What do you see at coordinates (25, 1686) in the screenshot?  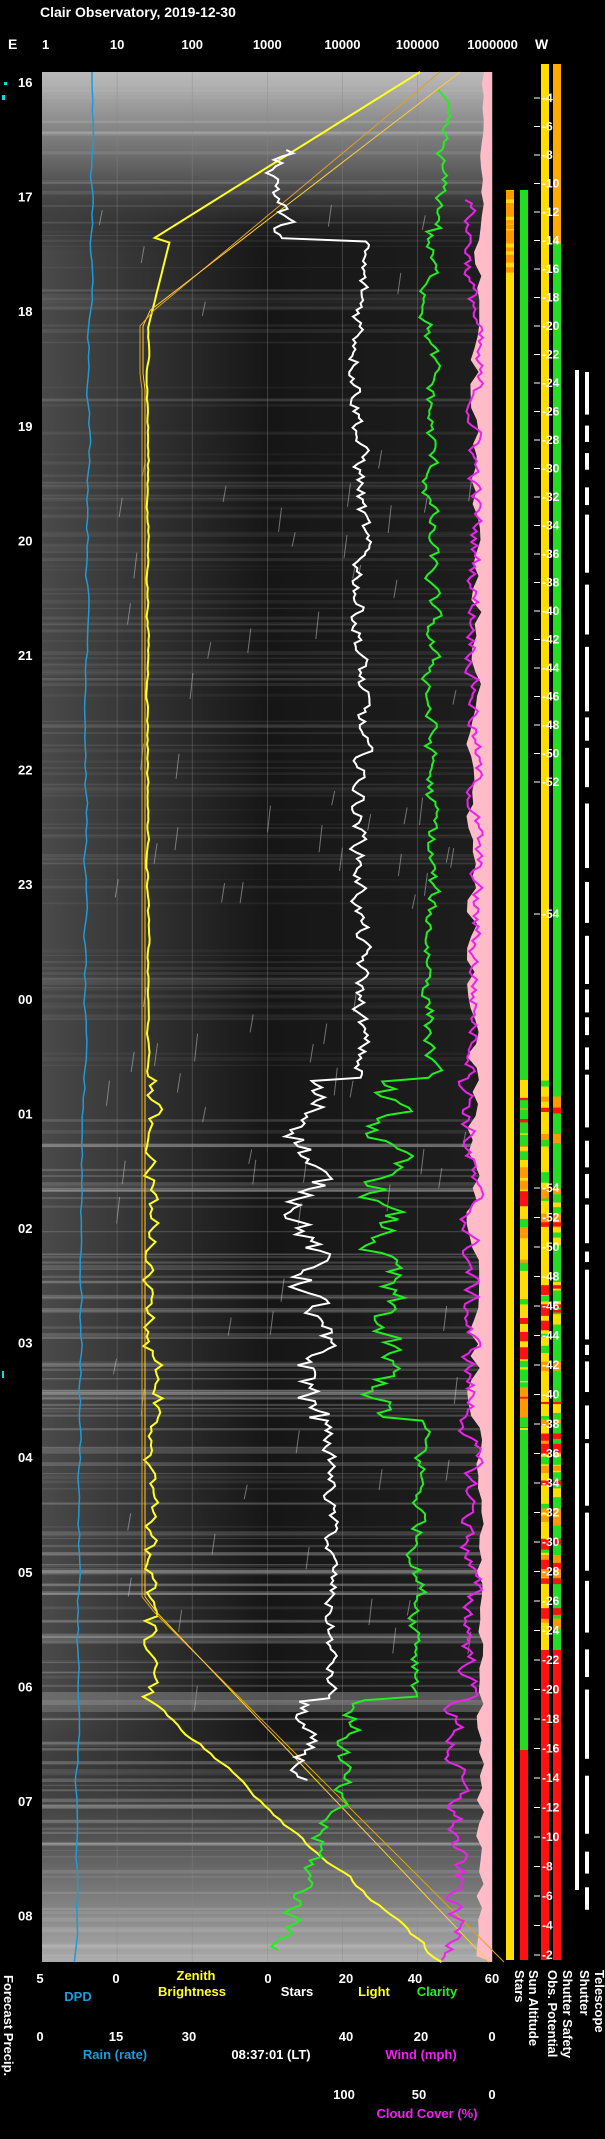 I see `time-tick-label: 06` at bounding box center [25, 1686].